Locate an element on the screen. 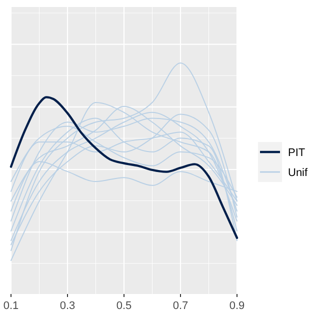 The width and height of the screenshot is (326, 321). legend-label: Unif is located at coordinates (298, 173).